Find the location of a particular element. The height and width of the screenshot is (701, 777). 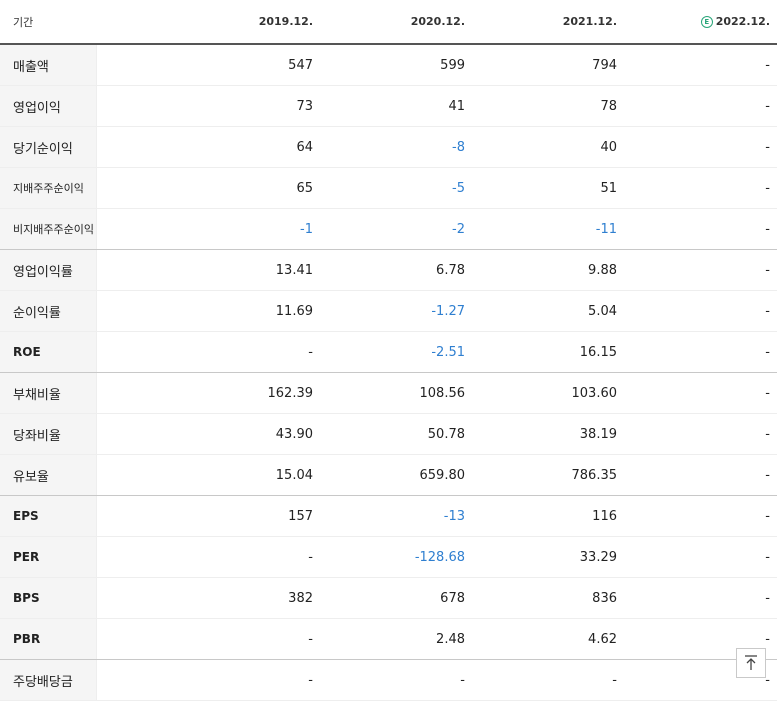

table-cell: 116 is located at coordinates (548, 516).